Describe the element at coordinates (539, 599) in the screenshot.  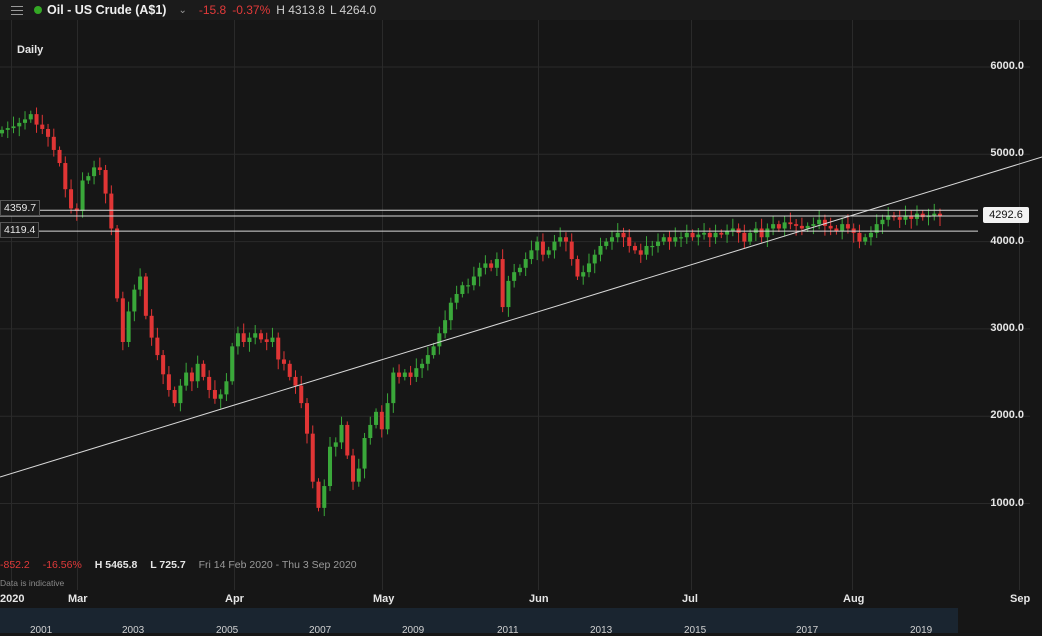
I see `x-tick-label: Jun` at that location.